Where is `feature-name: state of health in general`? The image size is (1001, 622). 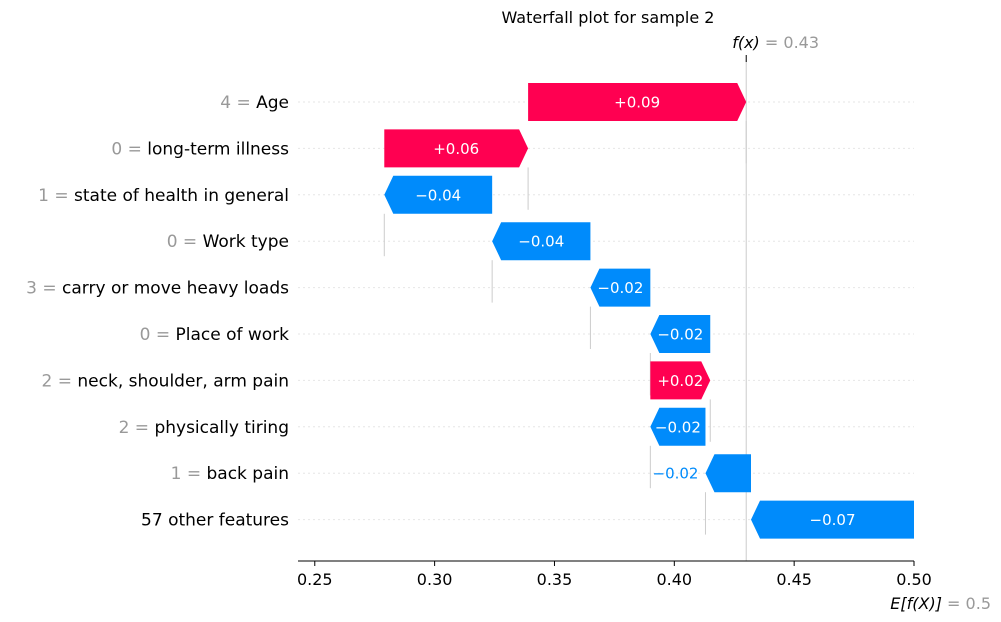 feature-name: state of health in general is located at coordinates (181, 196).